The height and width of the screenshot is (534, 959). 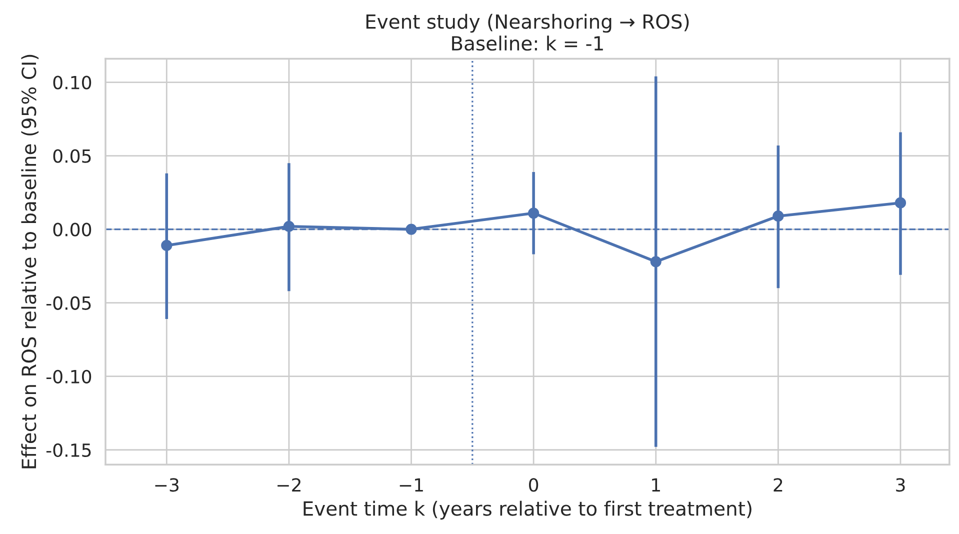 What do you see at coordinates (68, 303) in the screenshot?
I see `y-tick-label: -0.05` at bounding box center [68, 303].